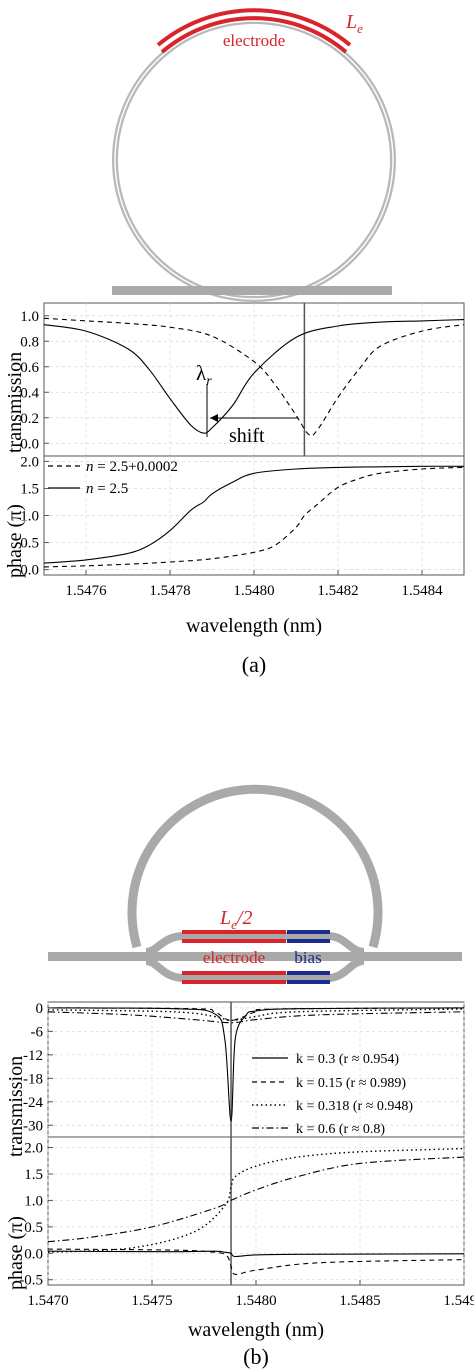 The image size is (474, 1370). I want to click on ring-diagram-a: electrode Le, so click(254, 155).